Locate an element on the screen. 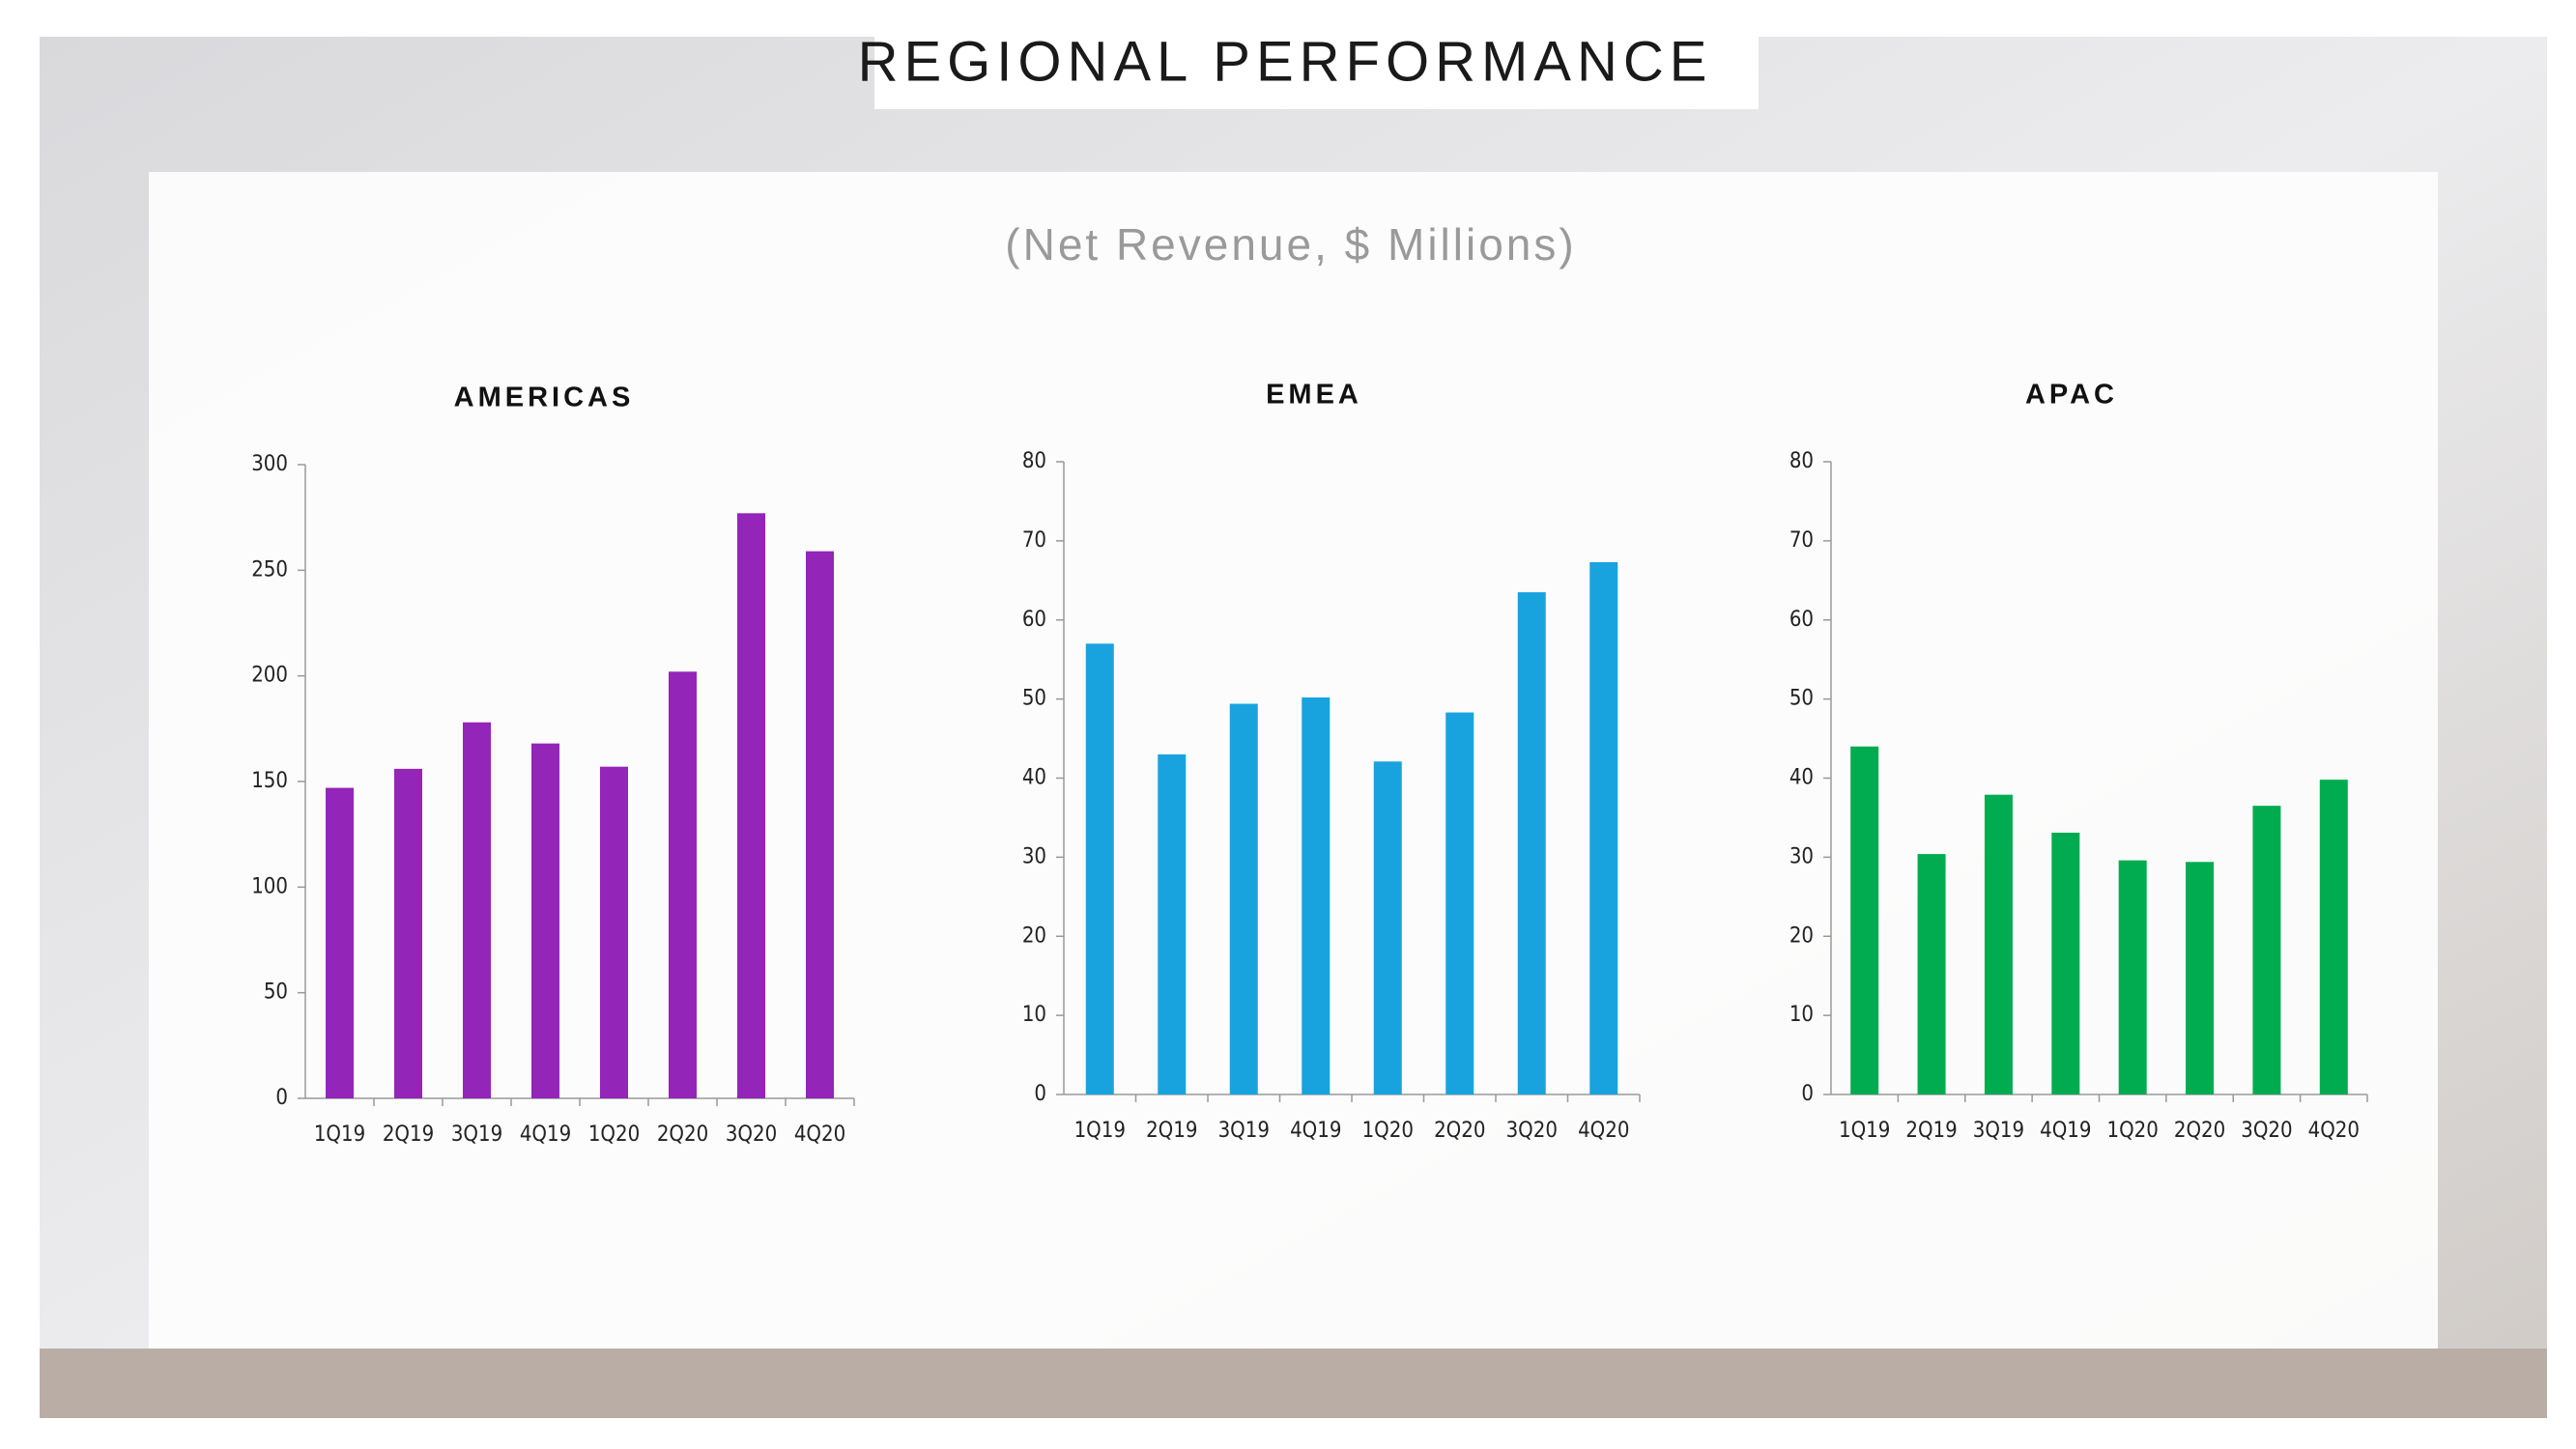 The image size is (2576, 1449). chart-title: EMEA is located at coordinates (1314, 395).